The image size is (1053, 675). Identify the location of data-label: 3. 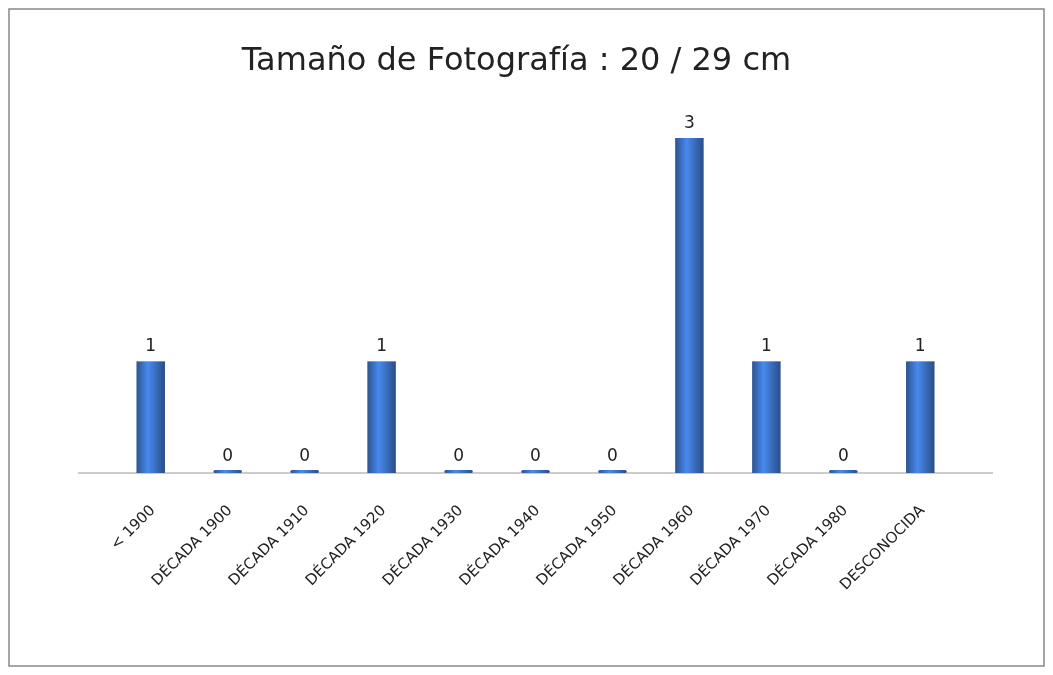
(689, 122).